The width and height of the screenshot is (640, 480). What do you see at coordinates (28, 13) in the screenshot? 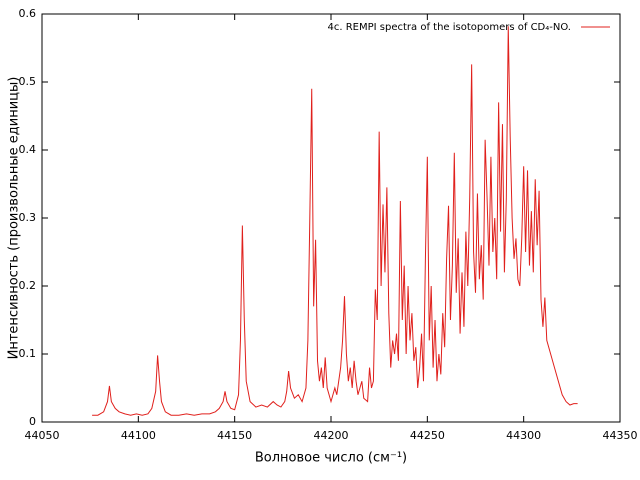
I see `y-tick-label: 0.6` at bounding box center [28, 13].